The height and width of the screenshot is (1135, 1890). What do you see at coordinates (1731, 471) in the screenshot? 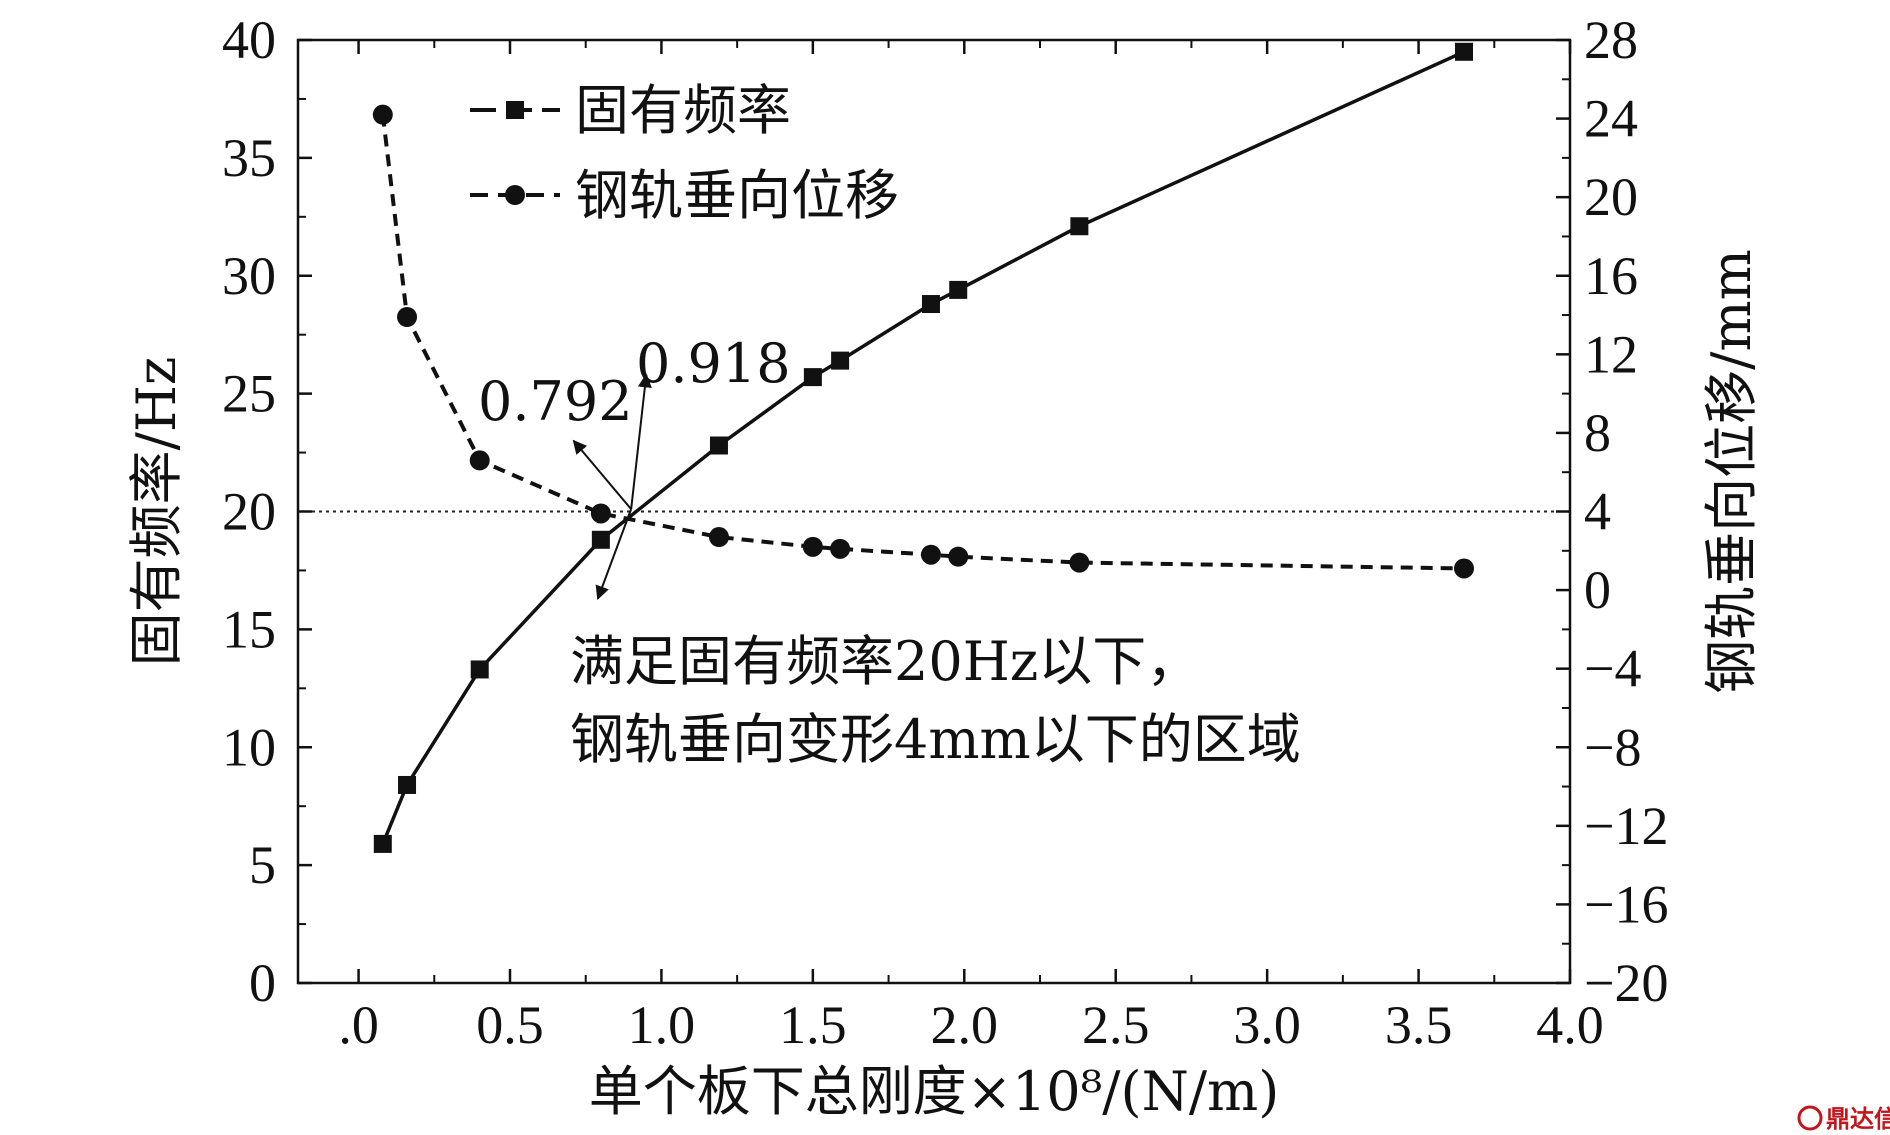
I see `y-right-axis-title: 钢轨垂向位移/mm` at bounding box center [1731, 471].